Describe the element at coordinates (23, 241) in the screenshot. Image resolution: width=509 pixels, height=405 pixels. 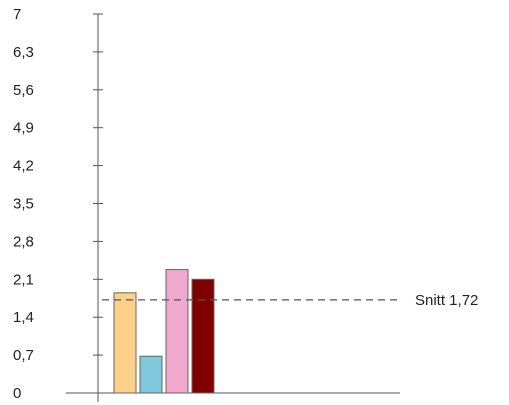
I see `y-tick-label: 2,8` at that location.